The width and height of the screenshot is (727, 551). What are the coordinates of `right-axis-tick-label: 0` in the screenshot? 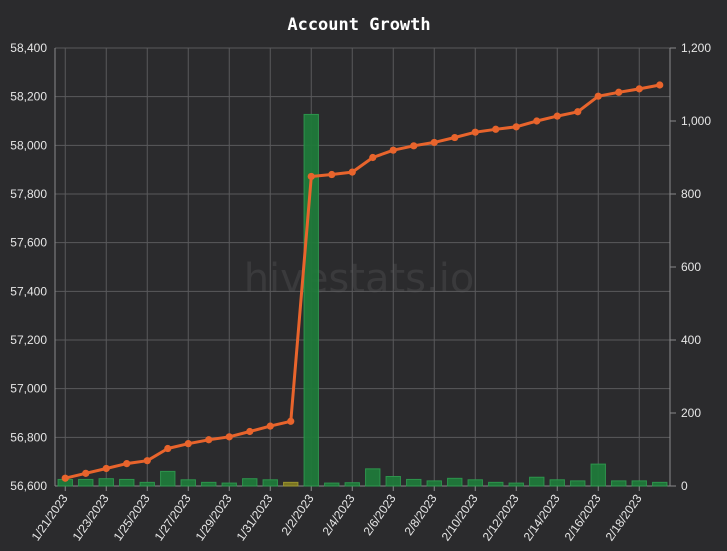 It's located at (684, 486).